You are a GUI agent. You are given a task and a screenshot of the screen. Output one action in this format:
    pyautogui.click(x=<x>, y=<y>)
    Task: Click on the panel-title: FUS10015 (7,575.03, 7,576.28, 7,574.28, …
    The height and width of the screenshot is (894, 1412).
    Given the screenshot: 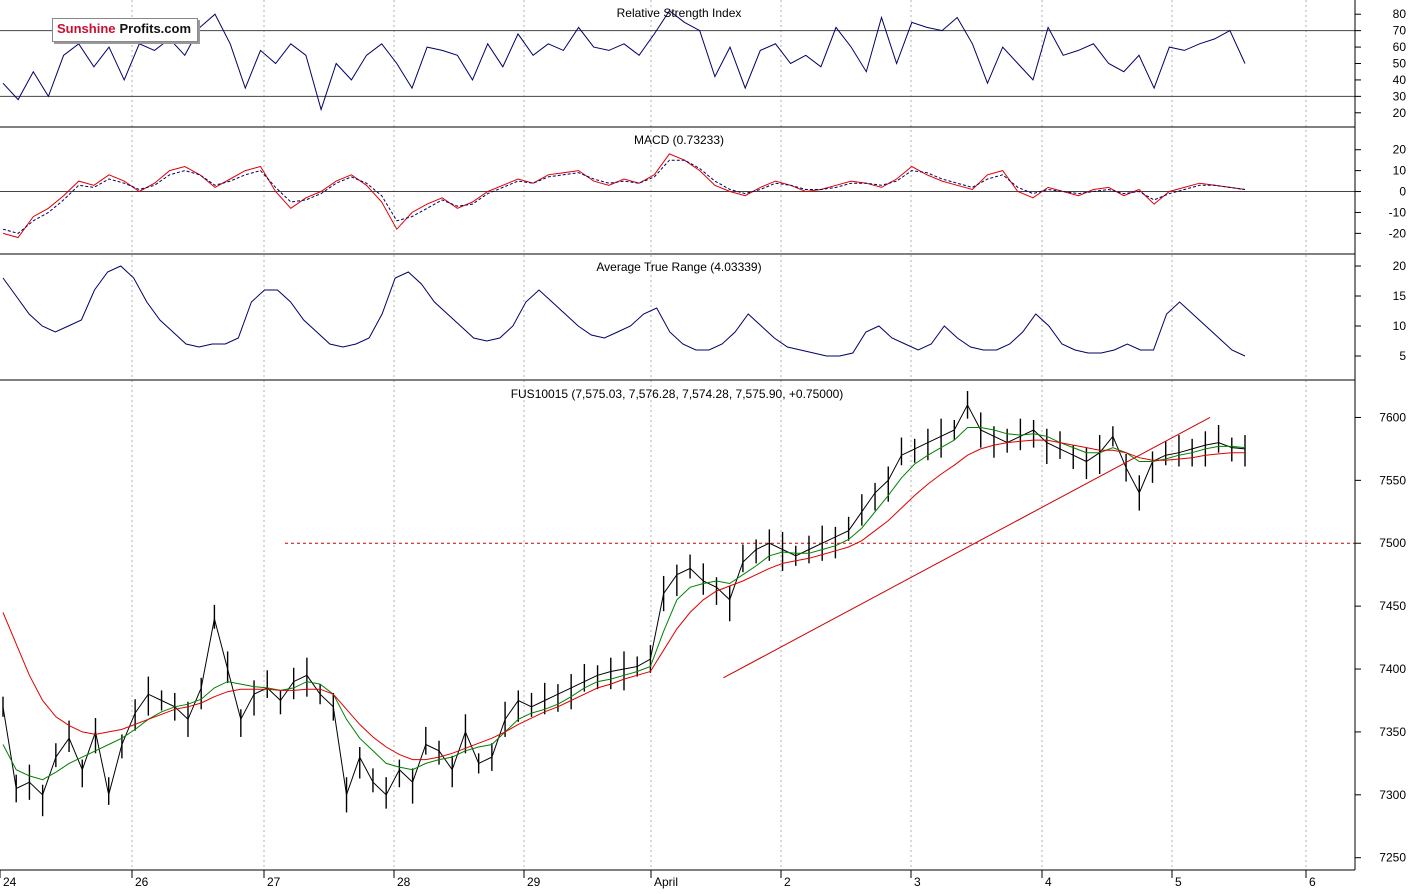 What is the action you would take?
    pyautogui.click(x=677, y=394)
    